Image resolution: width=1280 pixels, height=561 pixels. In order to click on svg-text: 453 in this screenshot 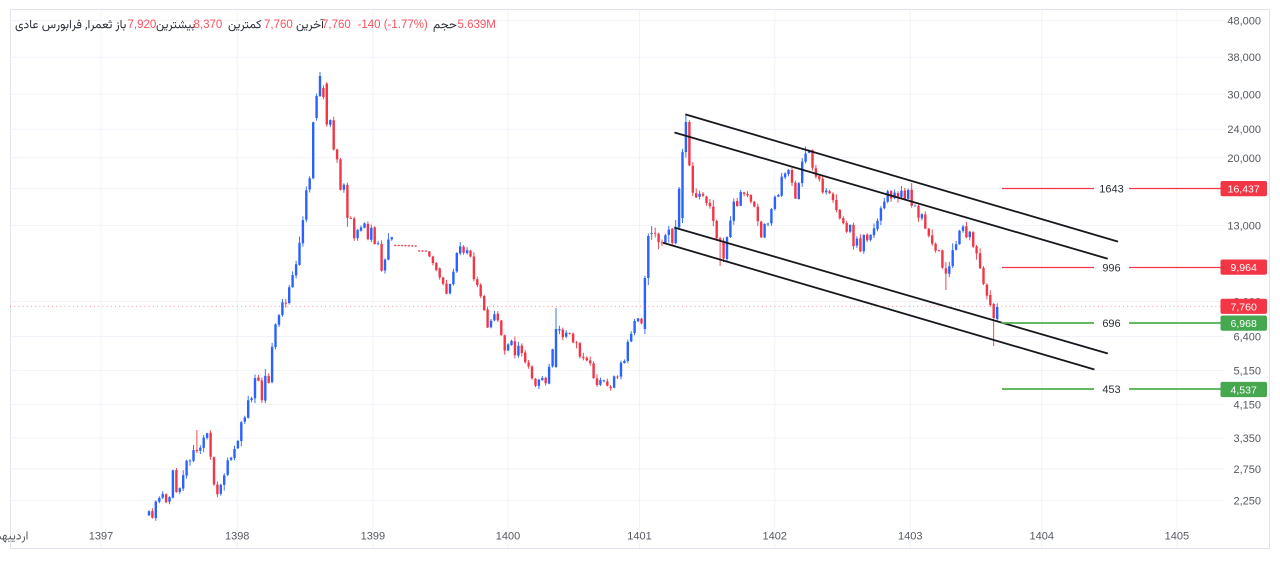, I will do `click(1111, 390)`.